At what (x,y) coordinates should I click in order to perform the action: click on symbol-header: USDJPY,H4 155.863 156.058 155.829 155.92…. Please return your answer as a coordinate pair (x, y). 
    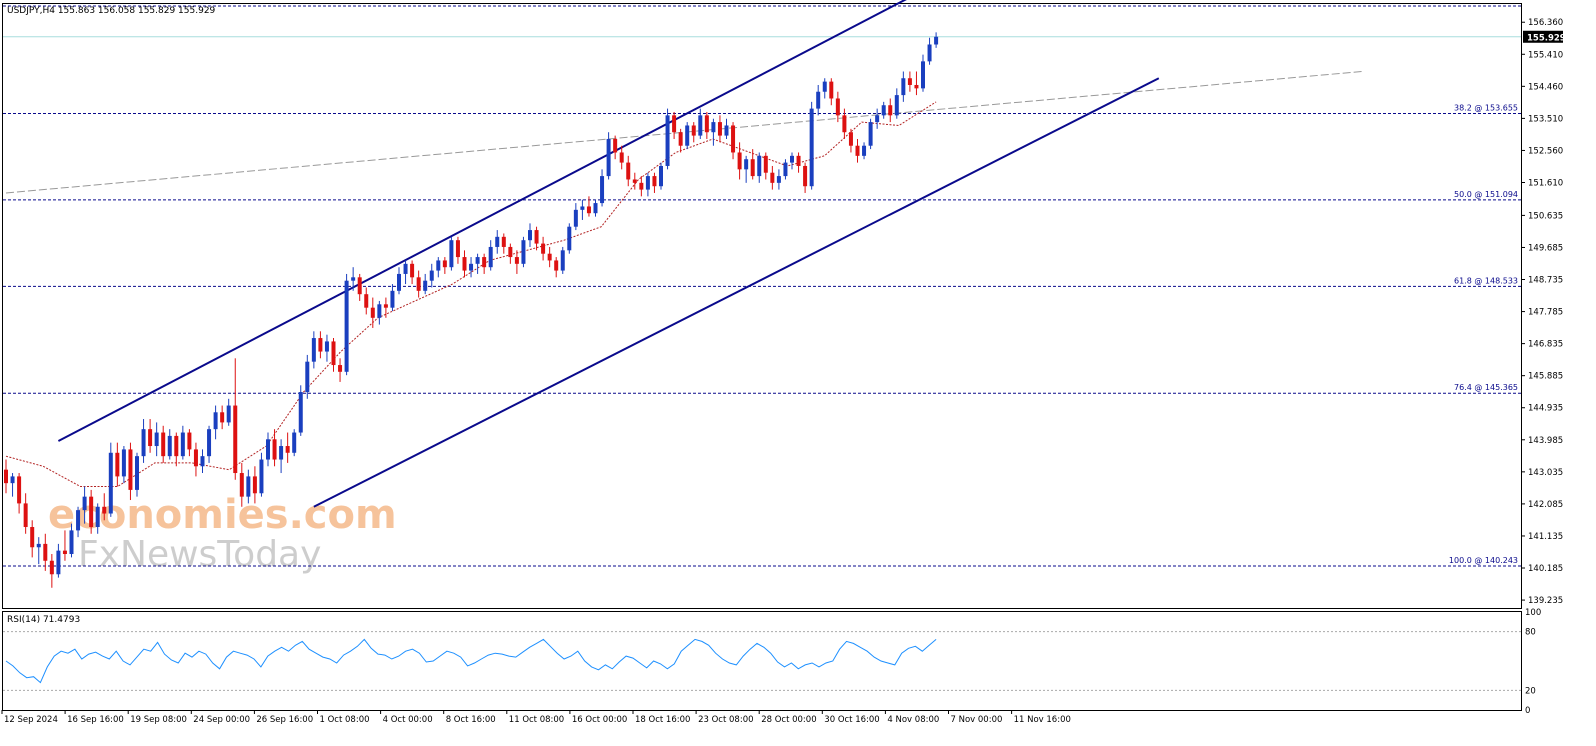
    Looking at the image, I should click on (111, 11).